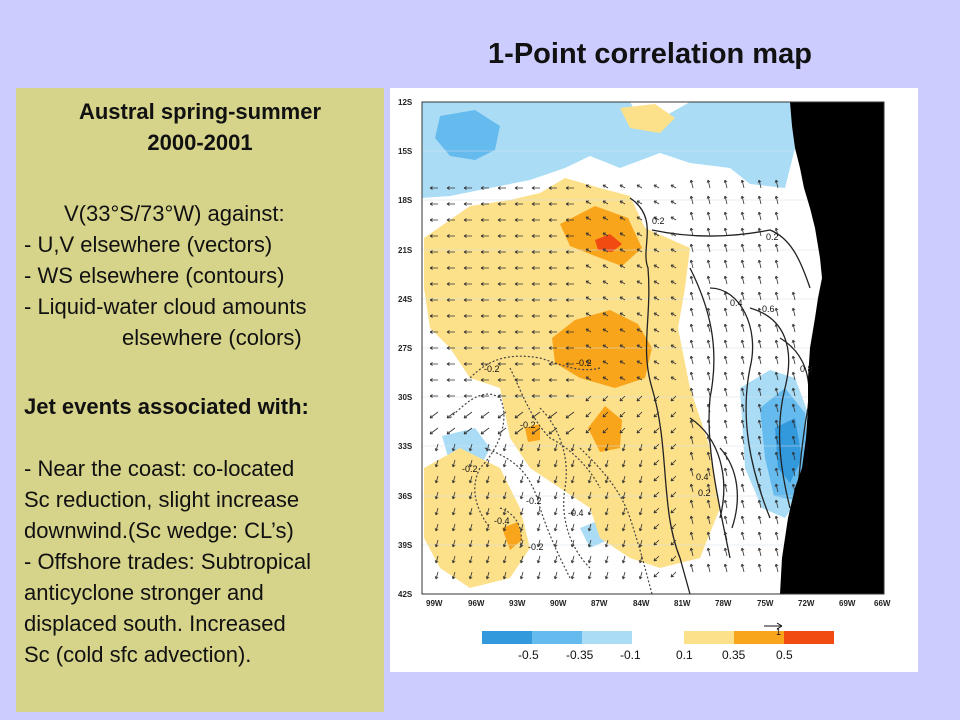 Image resolution: width=960 pixels, height=720 pixels. What do you see at coordinates (405, 446) in the screenshot?
I see `lat-tick: 33S` at bounding box center [405, 446].